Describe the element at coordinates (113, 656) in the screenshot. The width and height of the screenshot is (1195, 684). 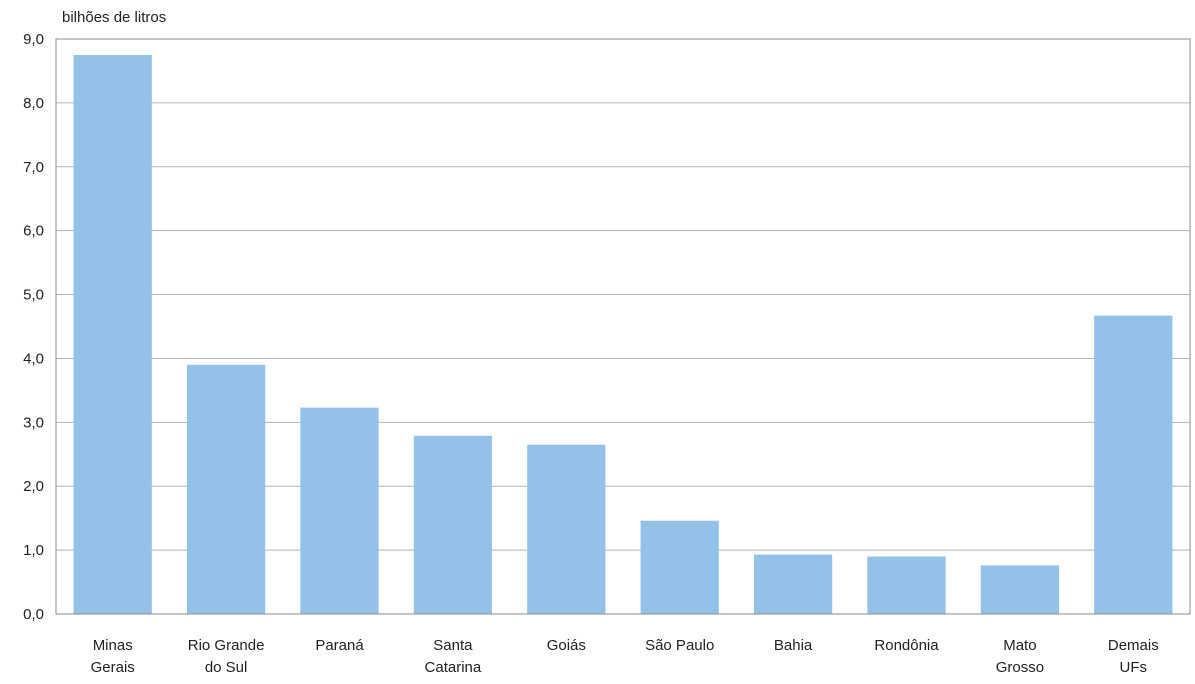
I see `x-tick-label: Minas Gerais` at that location.